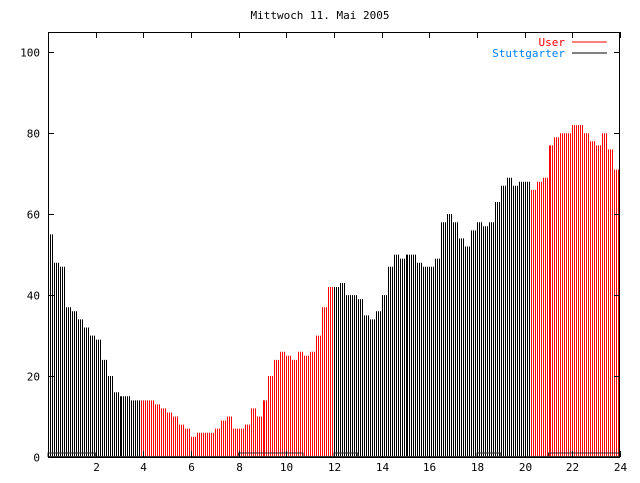 The width and height of the screenshot is (640, 483). Describe the element at coordinates (477, 467) in the screenshot. I see `x-tick-label: 18` at that location.